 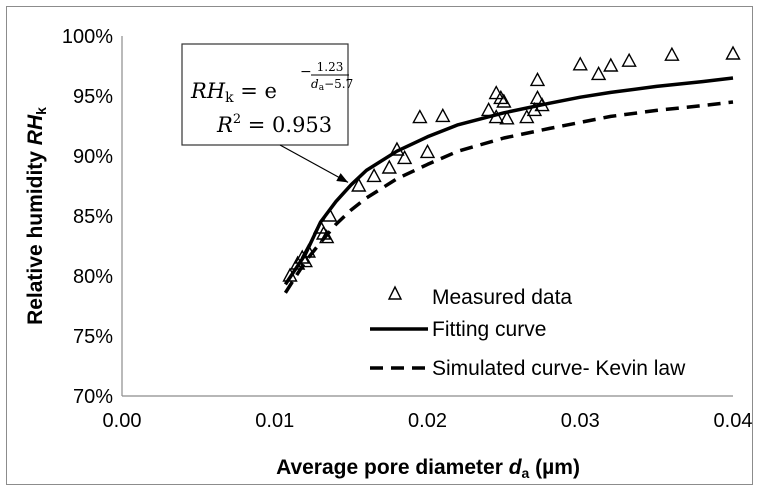 I want to click on equation-annotation: RHk = e − 1.23 da−5.7 R2 = 0.953, so click(x=267, y=113).